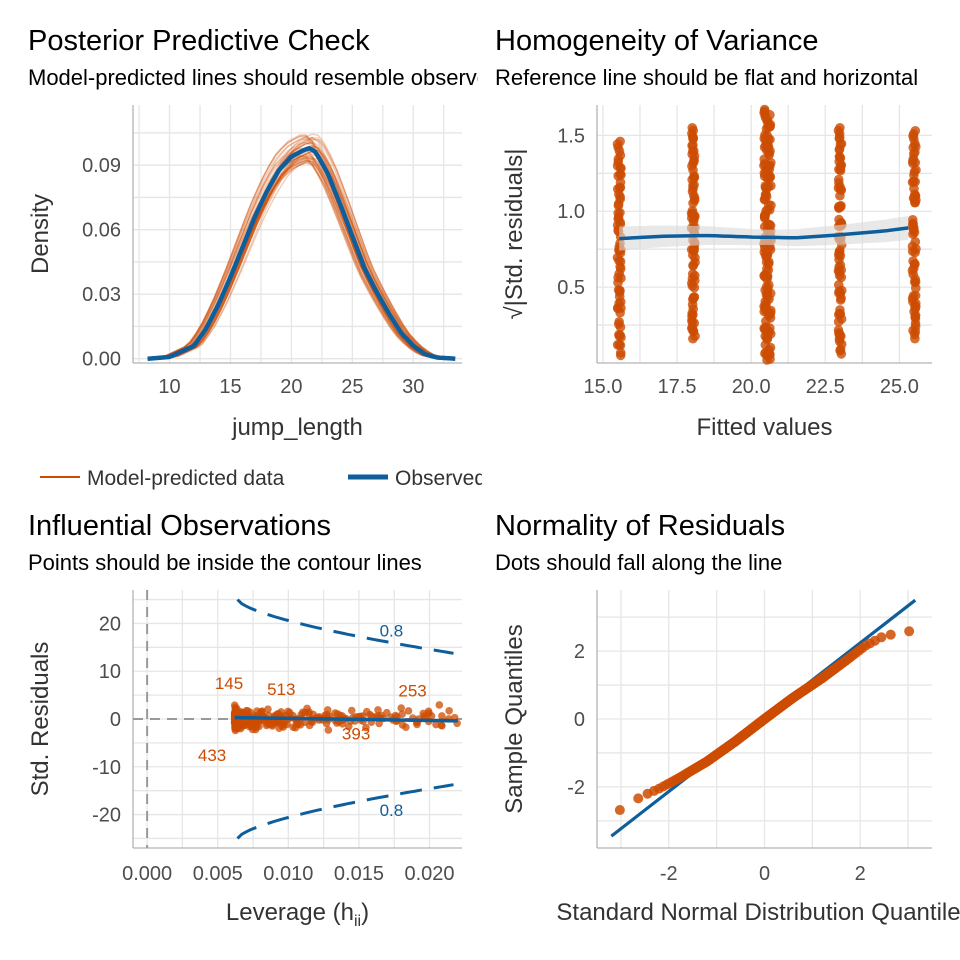 The width and height of the screenshot is (960, 960). What do you see at coordinates (297, 914) in the screenshot?
I see `inf-x-axis-label: Leverage (hii)` at bounding box center [297, 914].